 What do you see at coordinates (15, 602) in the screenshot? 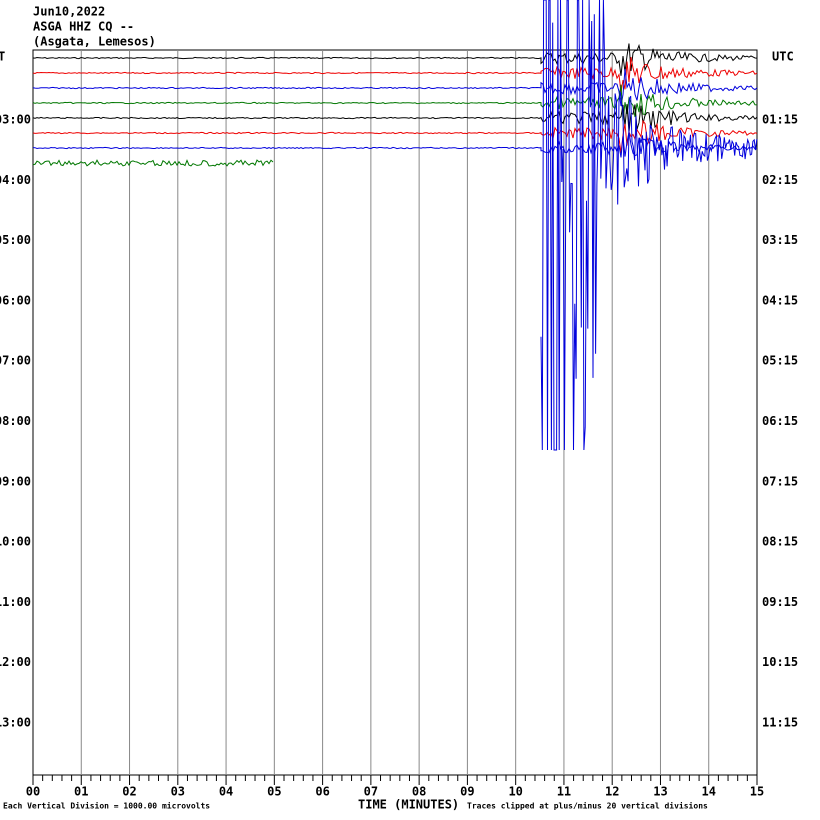
I see `left-time-label: 11:00` at bounding box center [15, 602].